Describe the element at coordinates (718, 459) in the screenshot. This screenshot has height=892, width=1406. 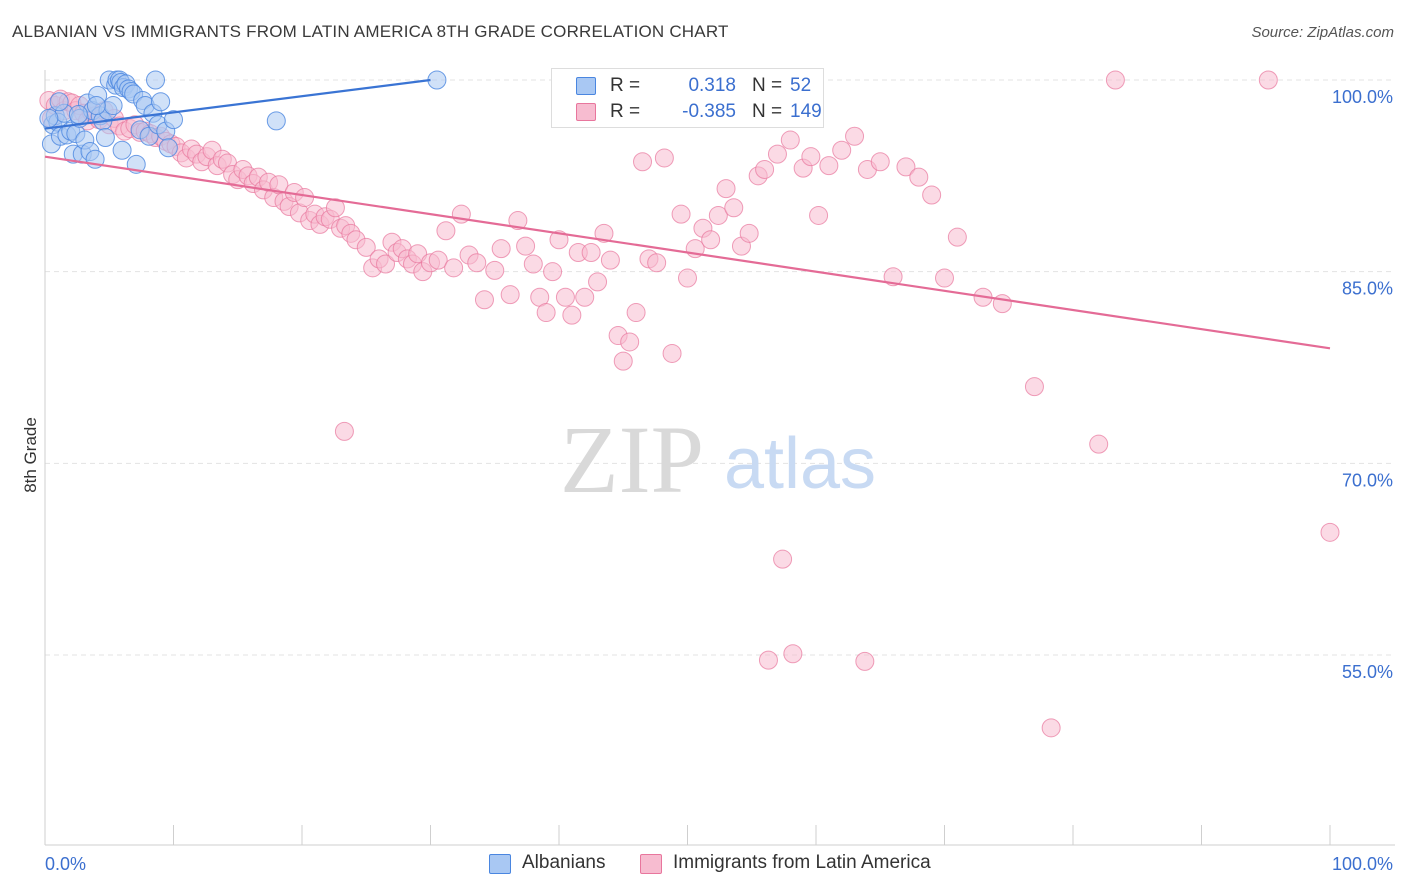
I see `watermark: ZIP atlas` at that location.